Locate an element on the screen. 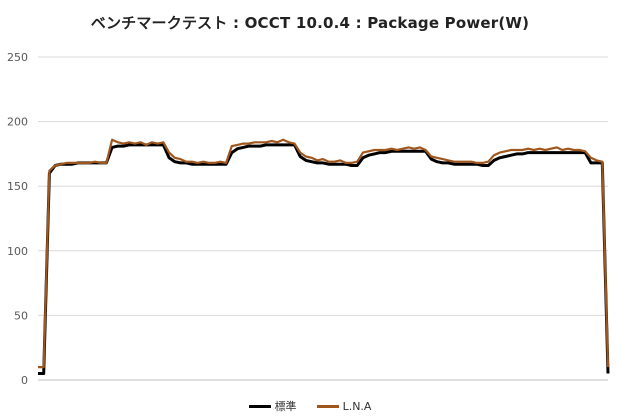 This screenshot has width=620, height=420. y-tick-label: 0 is located at coordinates (24, 380).